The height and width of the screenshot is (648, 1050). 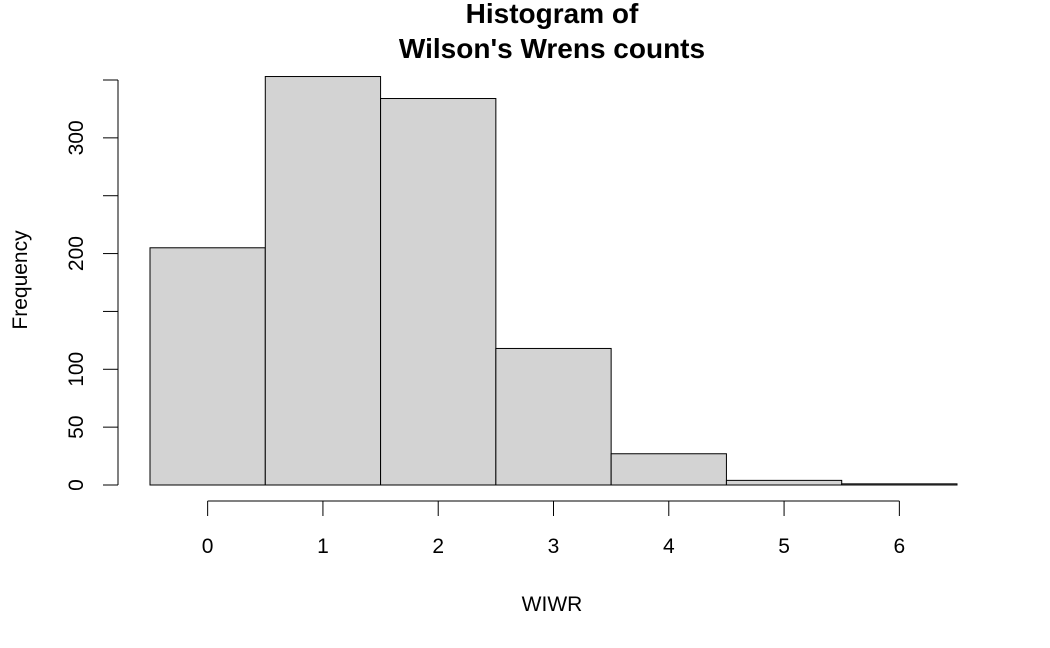 I want to click on x-tick-label: 2, so click(x=438, y=546).